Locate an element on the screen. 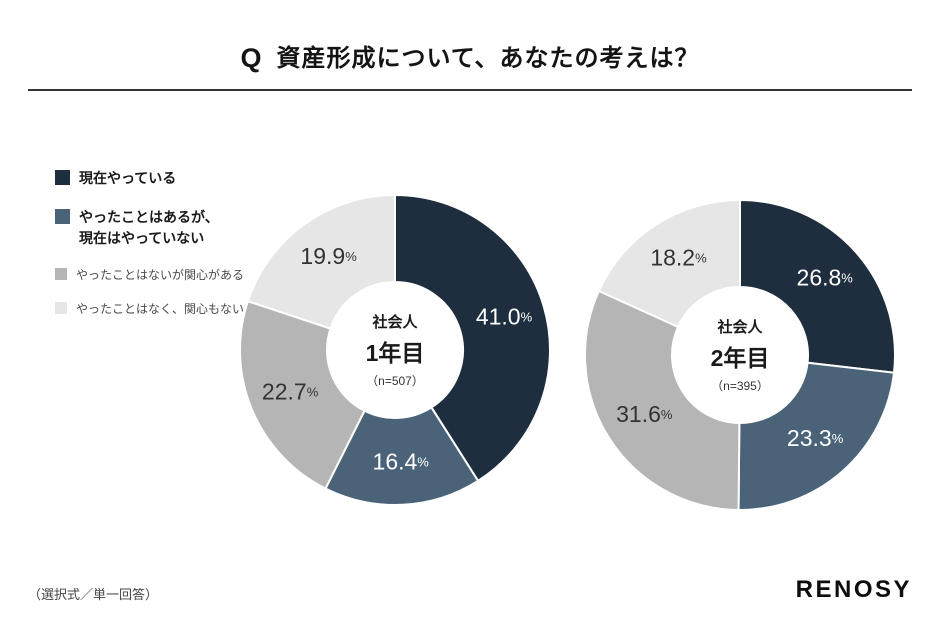 The width and height of the screenshot is (940, 627). legend-label: やったことはあるが、 現在はやっていない is located at coordinates (149, 227).